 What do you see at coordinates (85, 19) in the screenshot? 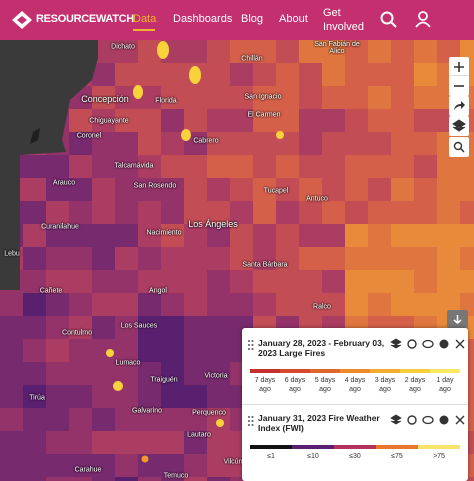
I see `logo: RESOURCEWATCH` at bounding box center [85, 19].